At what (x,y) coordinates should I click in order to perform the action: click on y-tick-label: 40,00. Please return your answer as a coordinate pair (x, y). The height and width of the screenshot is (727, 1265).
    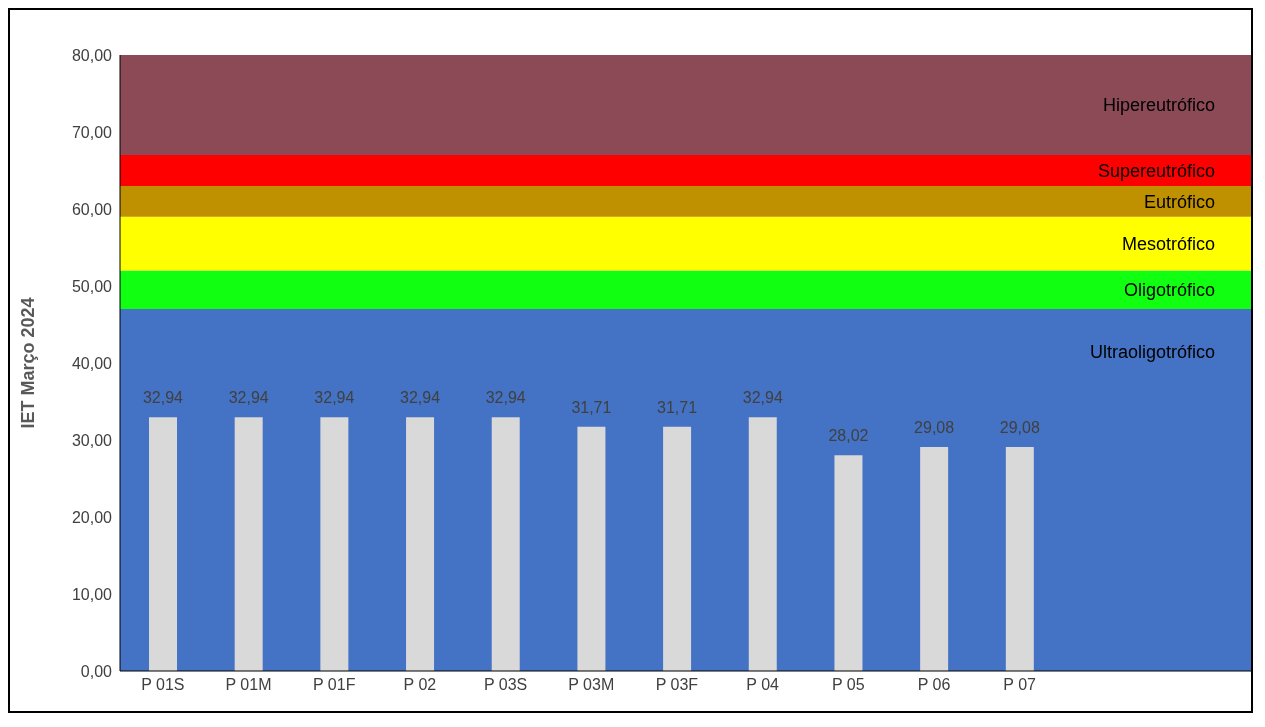
    Looking at the image, I should click on (92, 363).